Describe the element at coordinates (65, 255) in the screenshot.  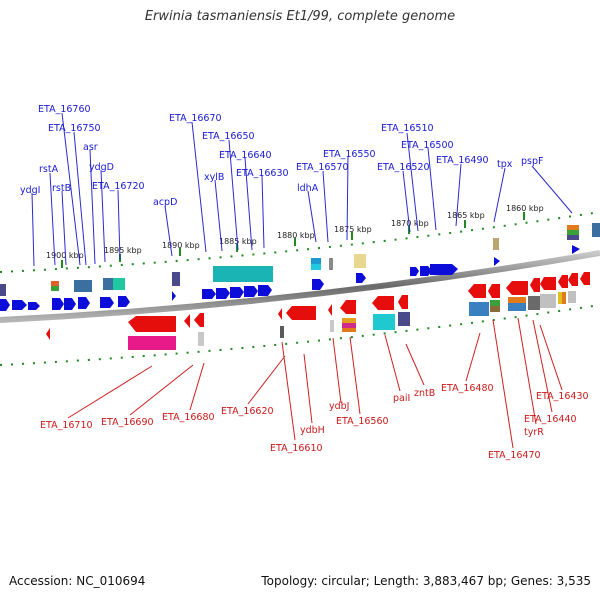
I see `kbp-label: 1900 kbp` at that location.